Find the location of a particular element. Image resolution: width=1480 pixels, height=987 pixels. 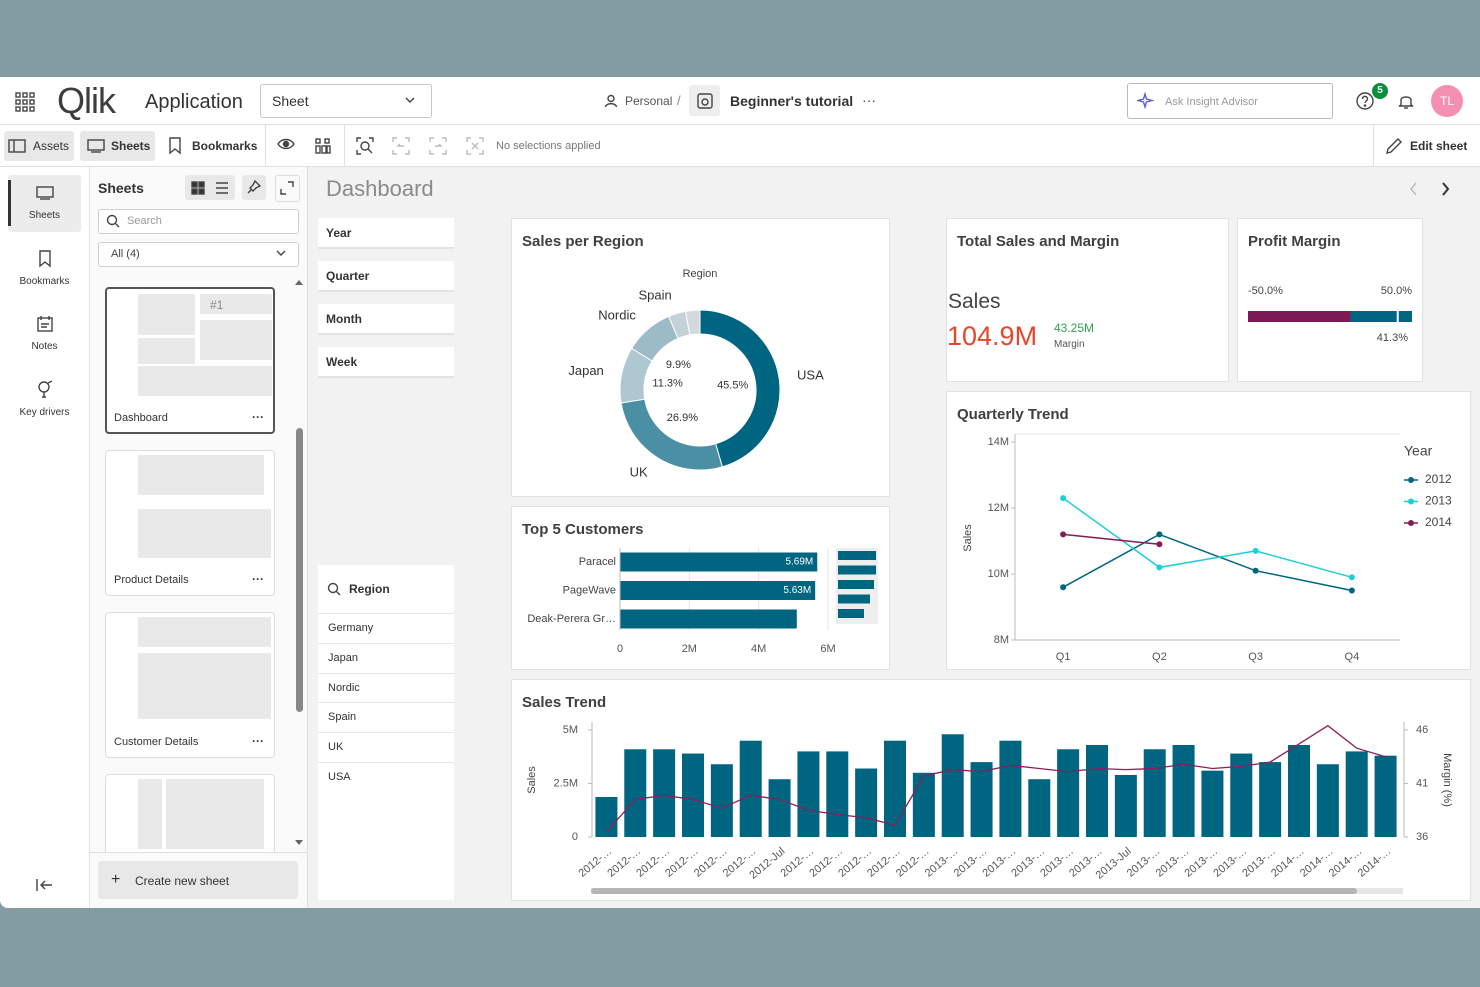

card: Profit Margin is located at coordinates (1330, 300).